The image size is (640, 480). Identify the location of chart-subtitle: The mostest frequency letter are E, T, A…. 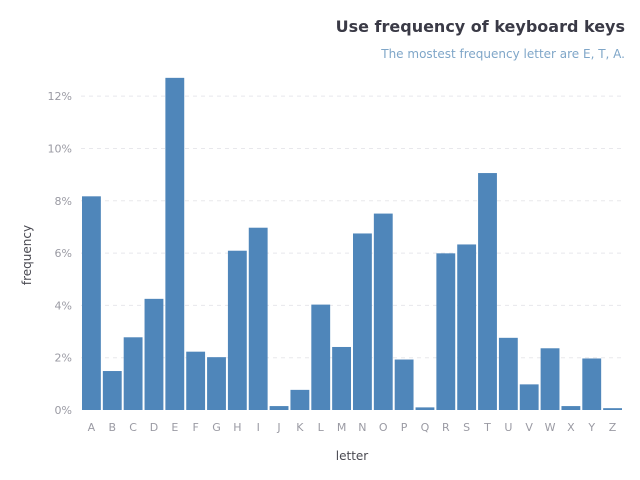
(503, 54).